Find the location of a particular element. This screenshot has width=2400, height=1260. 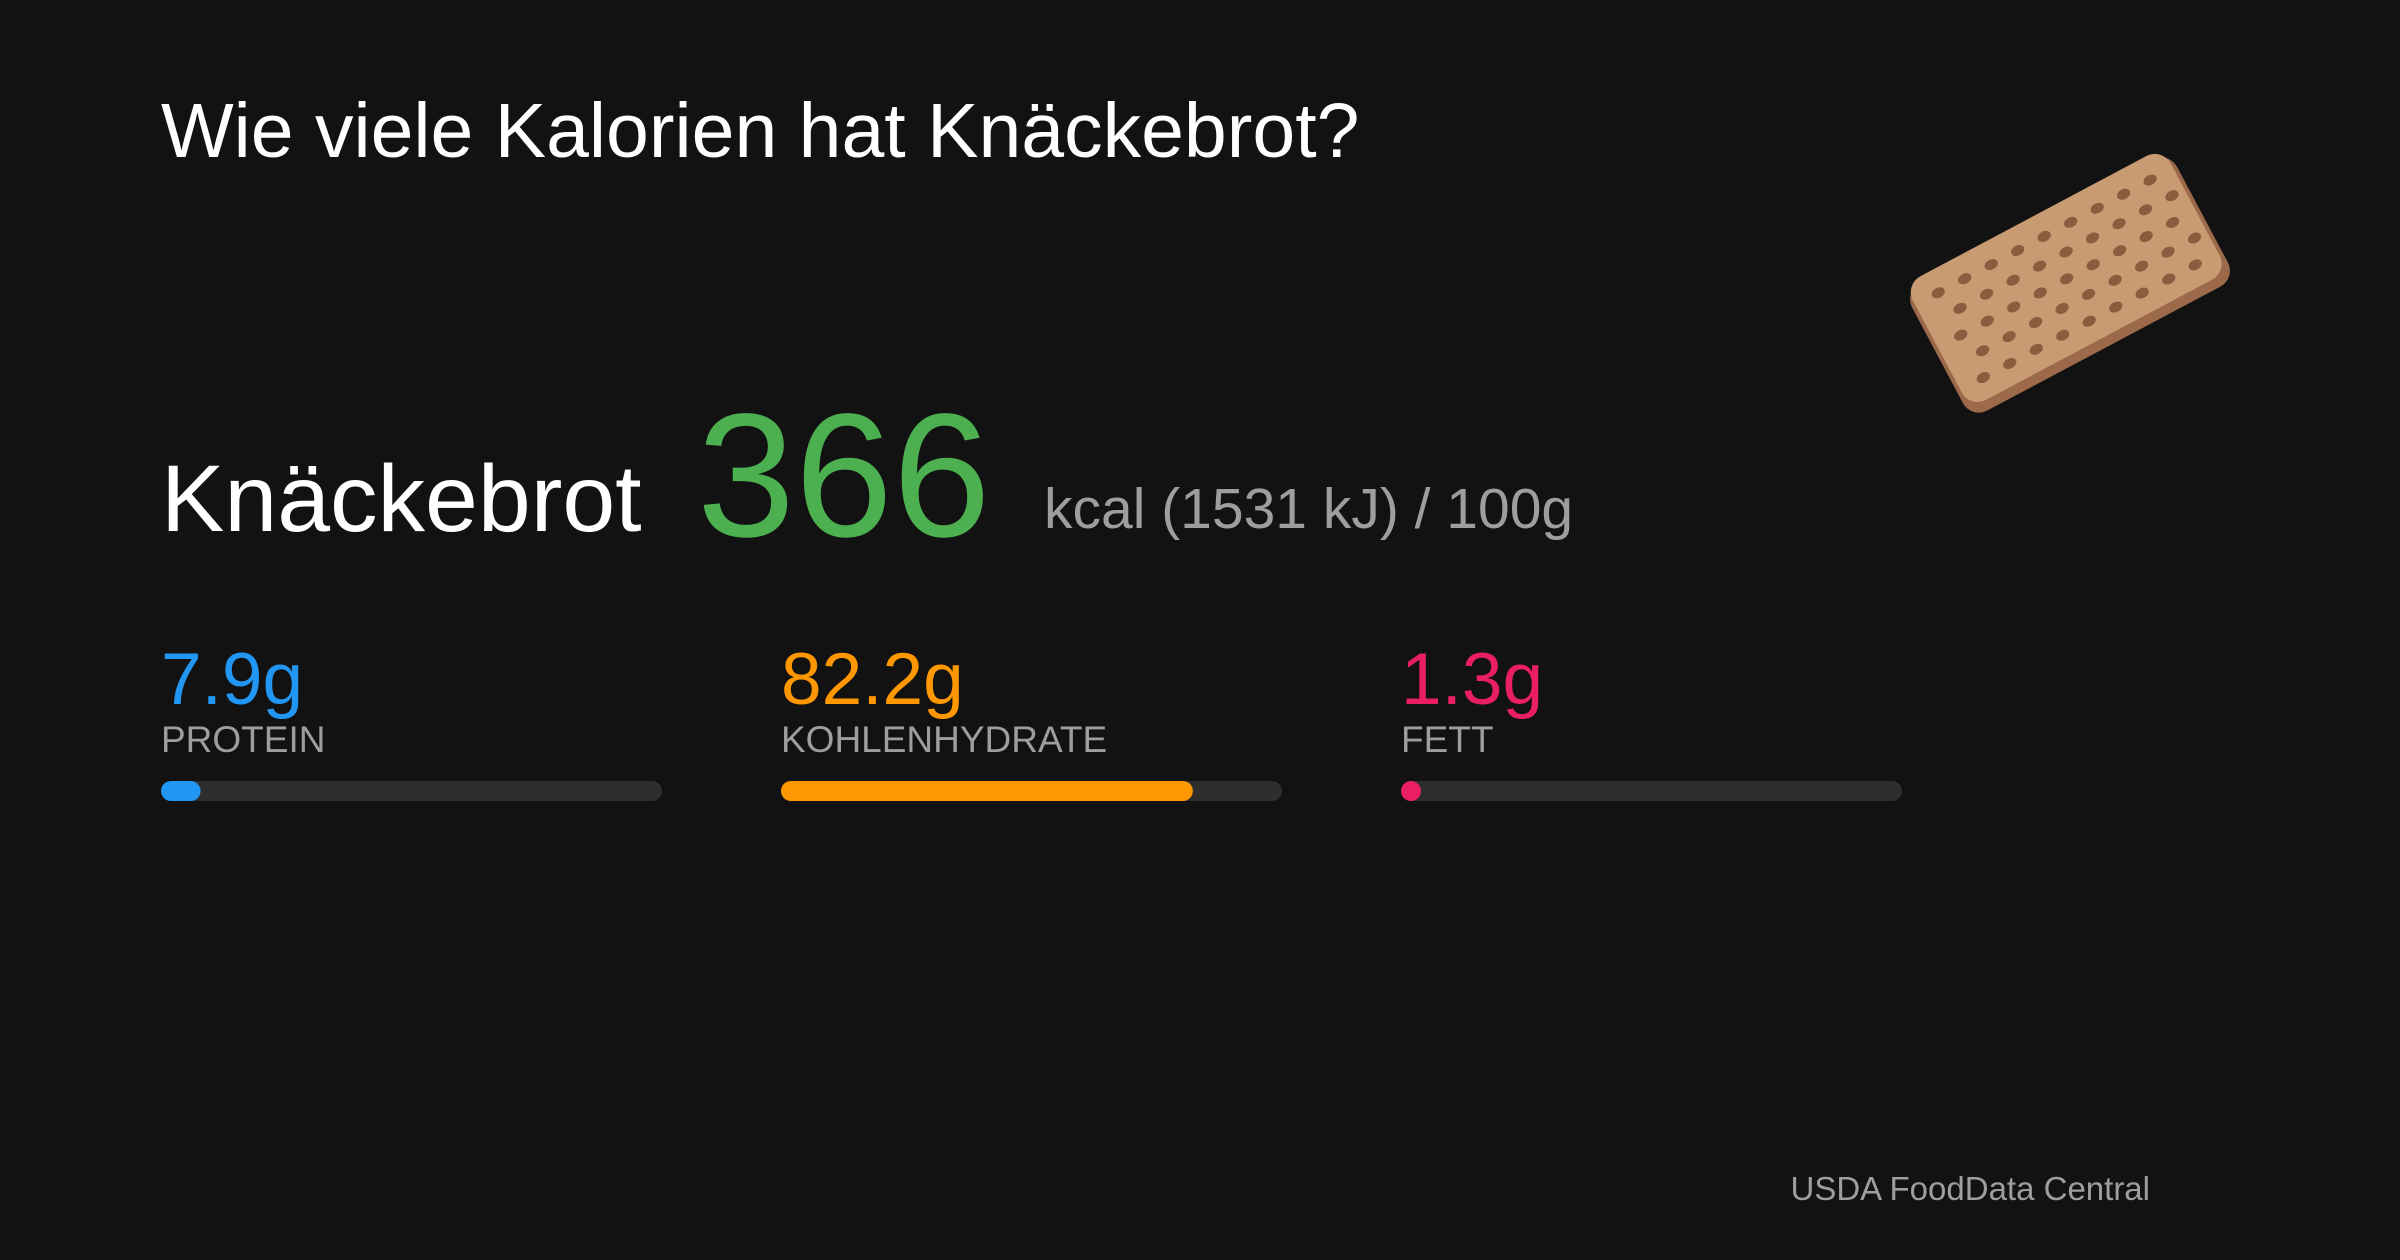

macro-value: 82.2g is located at coordinates (872, 679).